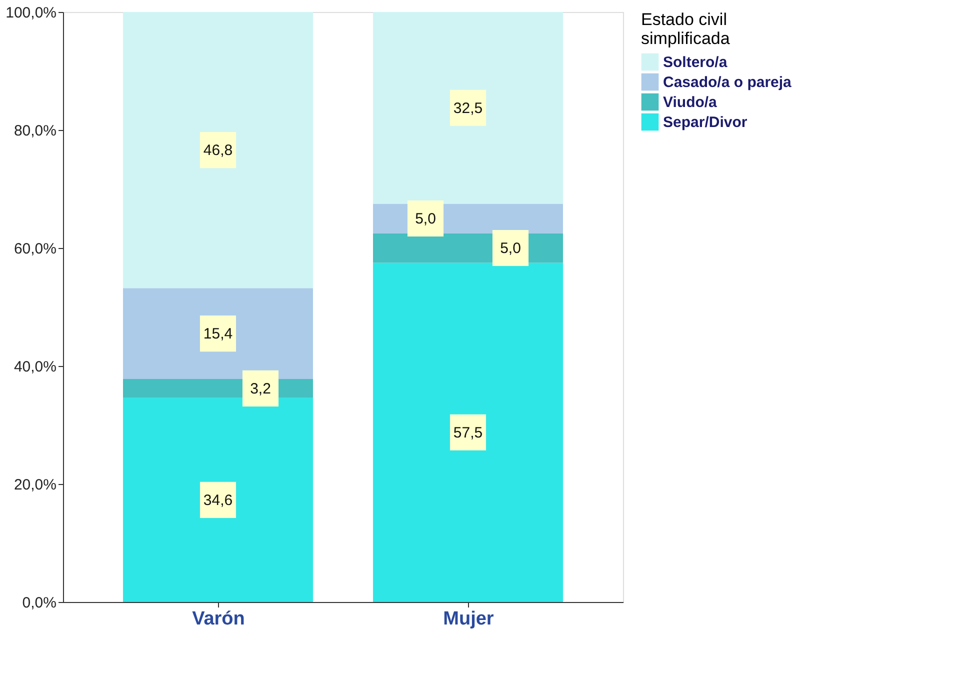 The width and height of the screenshot is (975, 693). Describe the element at coordinates (39, 603) in the screenshot. I see `y-tick-label: 0,0%` at that location.